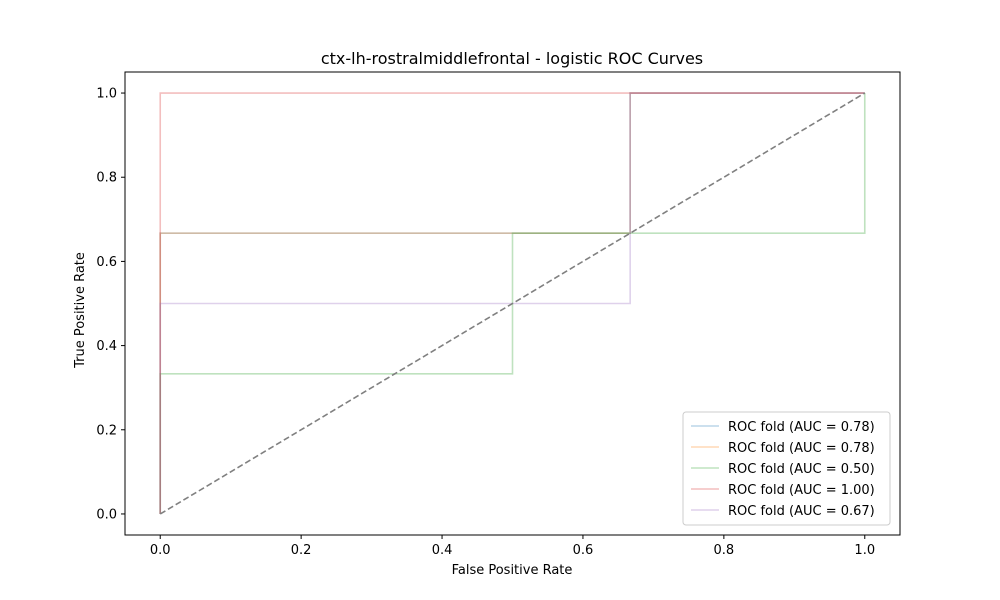 The image size is (1000, 600). I want to click on x-tick-label: 0.0, so click(160, 550).